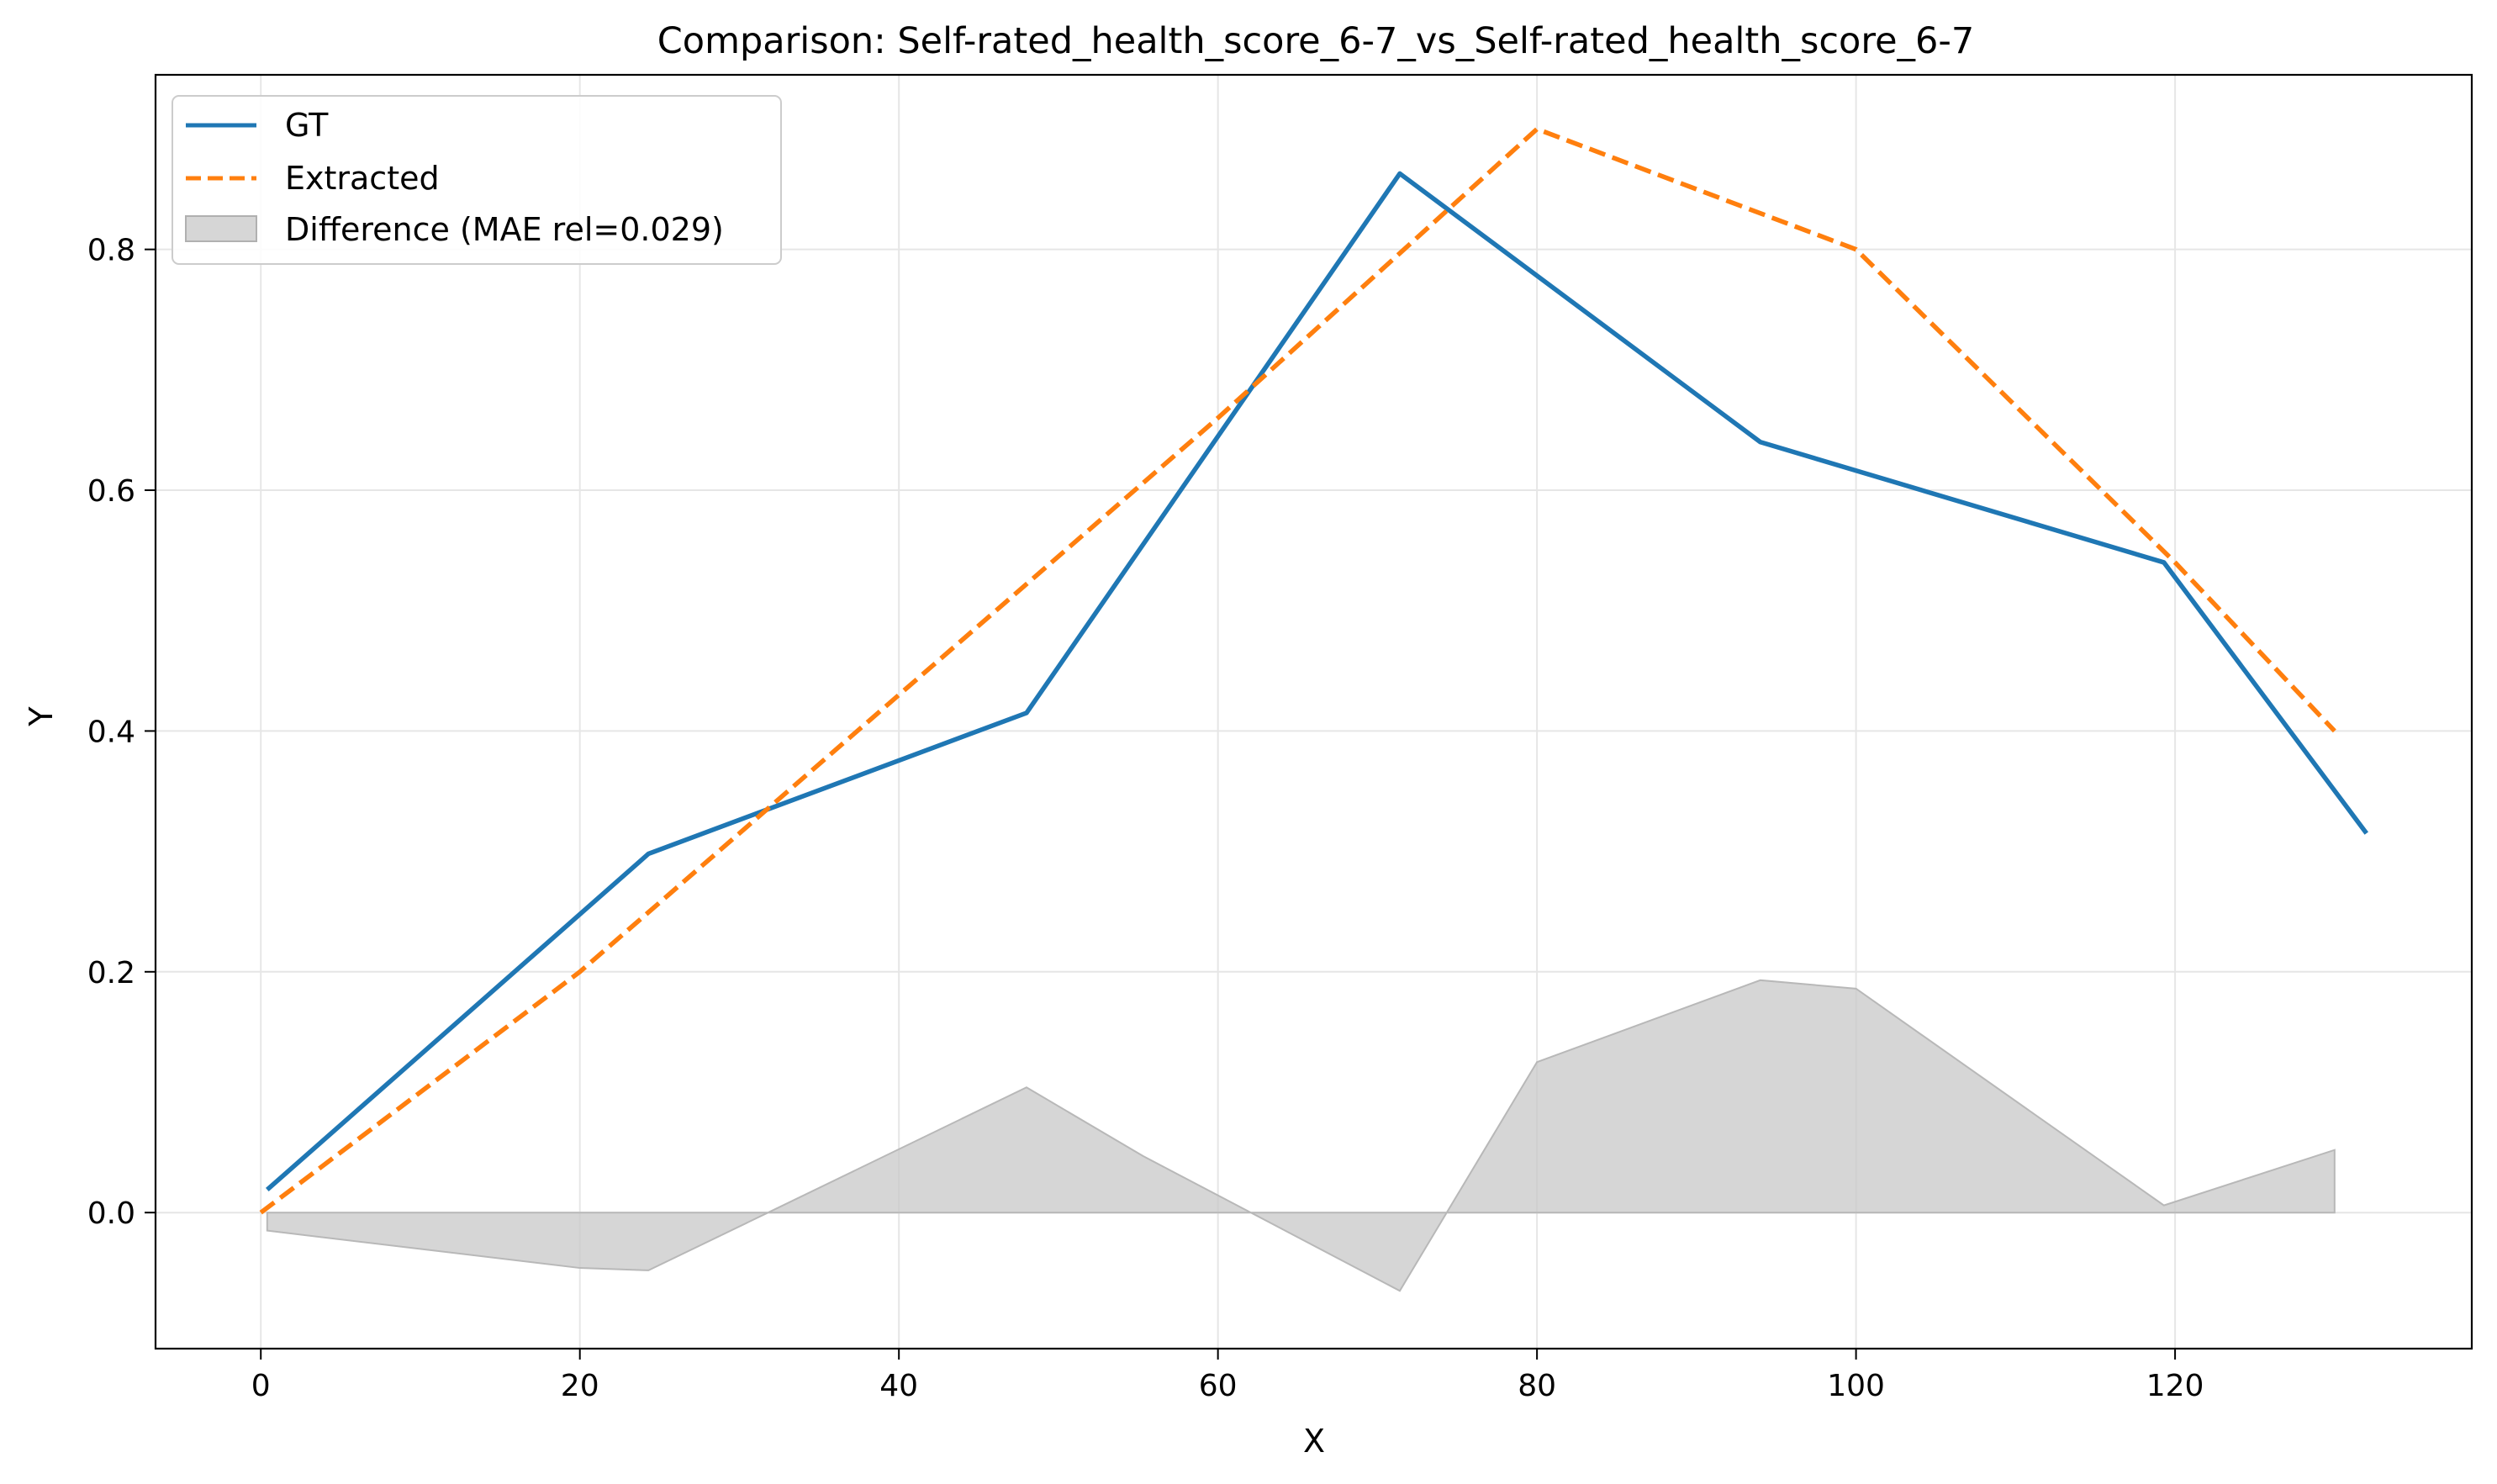 The image size is (2497, 1484). What do you see at coordinates (1218, 1386) in the screenshot?
I see `x-tick-label: 60` at bounding box center [1218, 1386].